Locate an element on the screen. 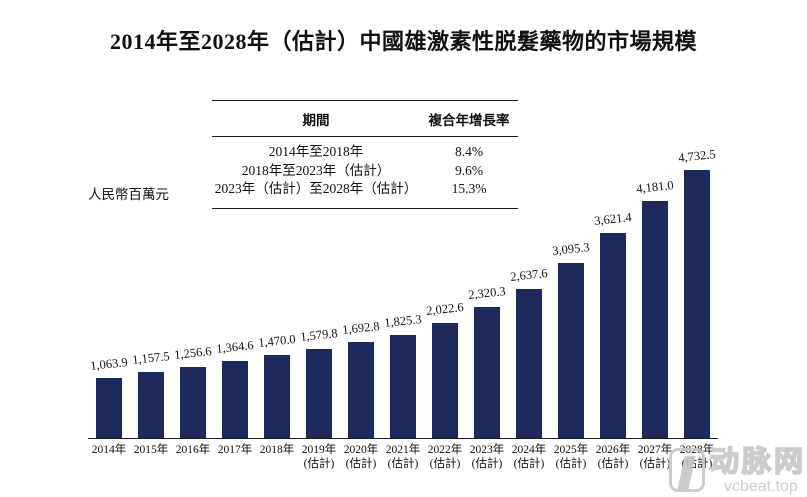 This screenshot has width=807, height=497. cagr-table-header-row: 期間 複合年增長率 is located at coordinates (365, 119).